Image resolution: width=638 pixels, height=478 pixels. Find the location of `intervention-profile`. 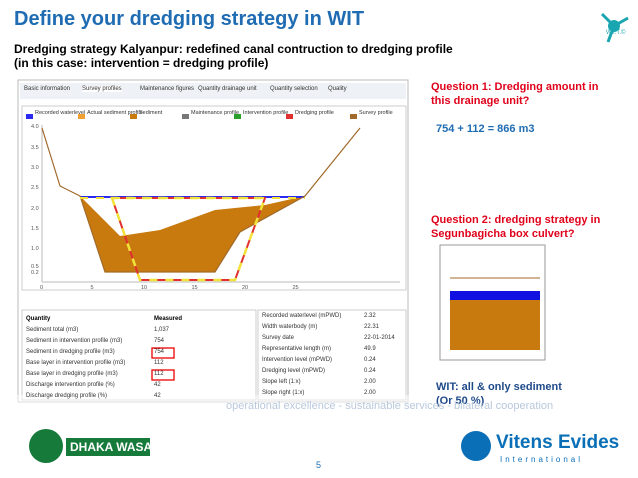

intervention-profile is located at coordinates (188, 239).